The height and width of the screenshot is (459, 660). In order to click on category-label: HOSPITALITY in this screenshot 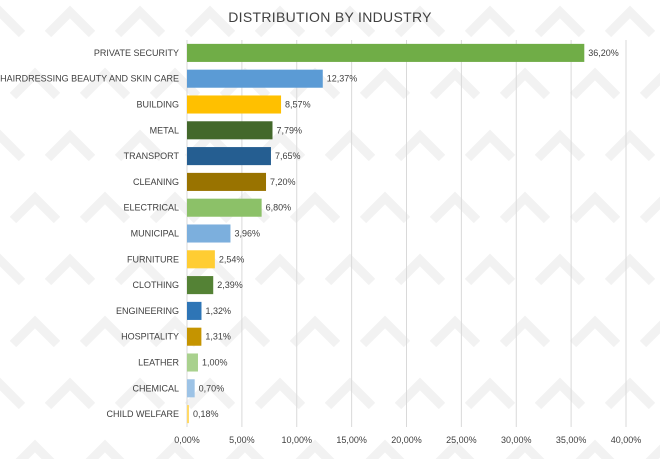, I will do `click(150, 337)`.